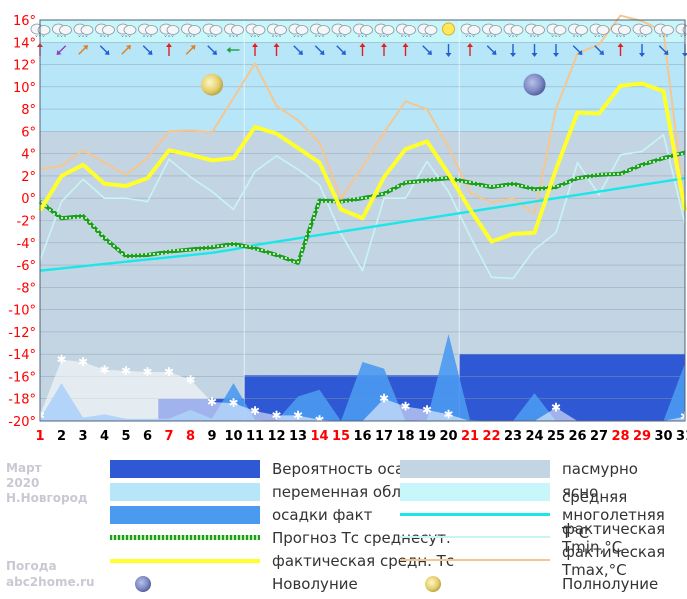 Image resolution: width=687 pixels, height=599 pixels. I want to click on legend-swatch-tmax, so click(475, 561).